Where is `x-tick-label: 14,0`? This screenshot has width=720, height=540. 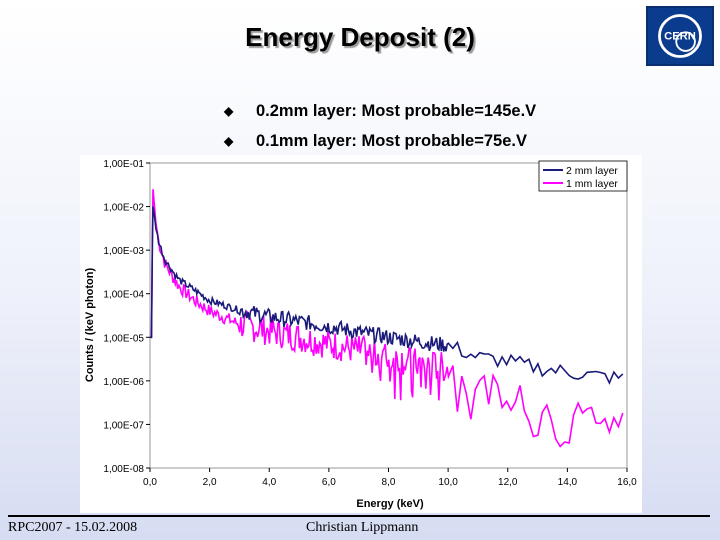 x-tick-label: 14,0 is located at coordinates (568, 482).